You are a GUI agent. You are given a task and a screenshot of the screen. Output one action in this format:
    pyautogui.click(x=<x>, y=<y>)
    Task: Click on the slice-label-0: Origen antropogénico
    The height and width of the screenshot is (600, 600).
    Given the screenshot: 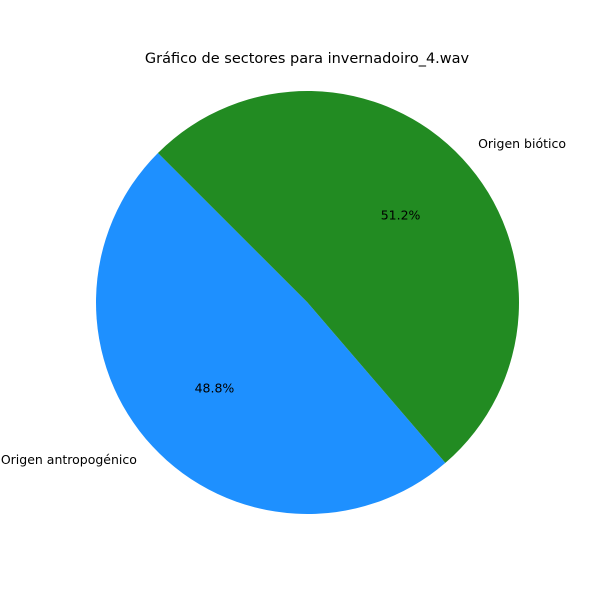 What is the action you would take?
    pyautogui.click(x=69, y=459)
    